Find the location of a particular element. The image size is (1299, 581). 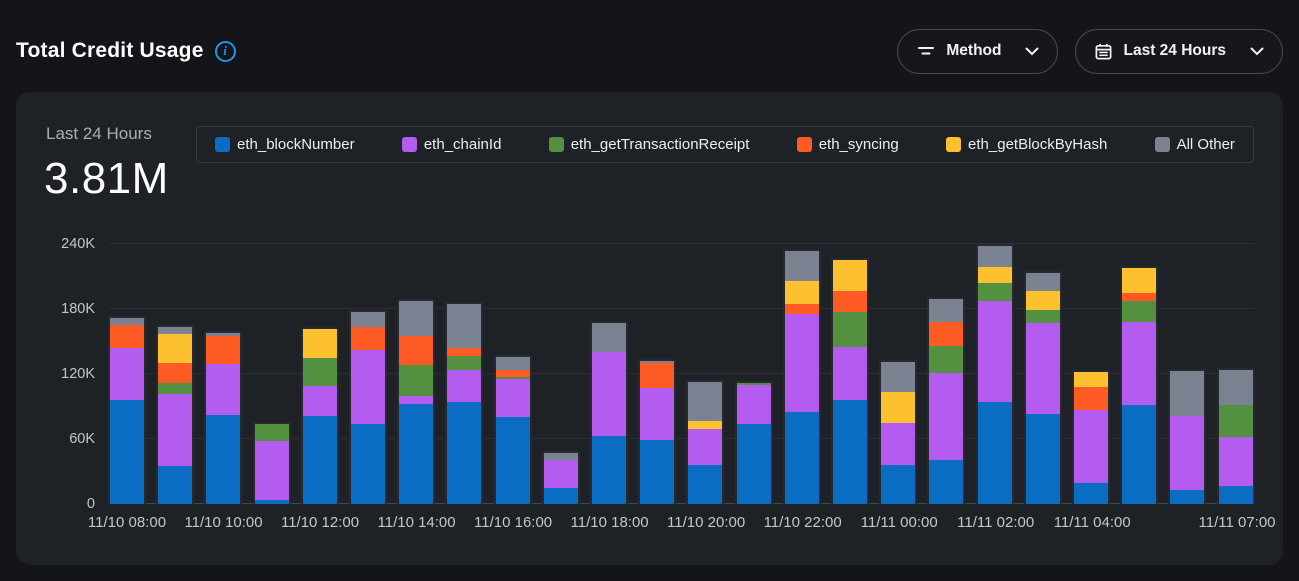

legend-item: eth_getTransactionReceipt is located at coordinates (648, 144).